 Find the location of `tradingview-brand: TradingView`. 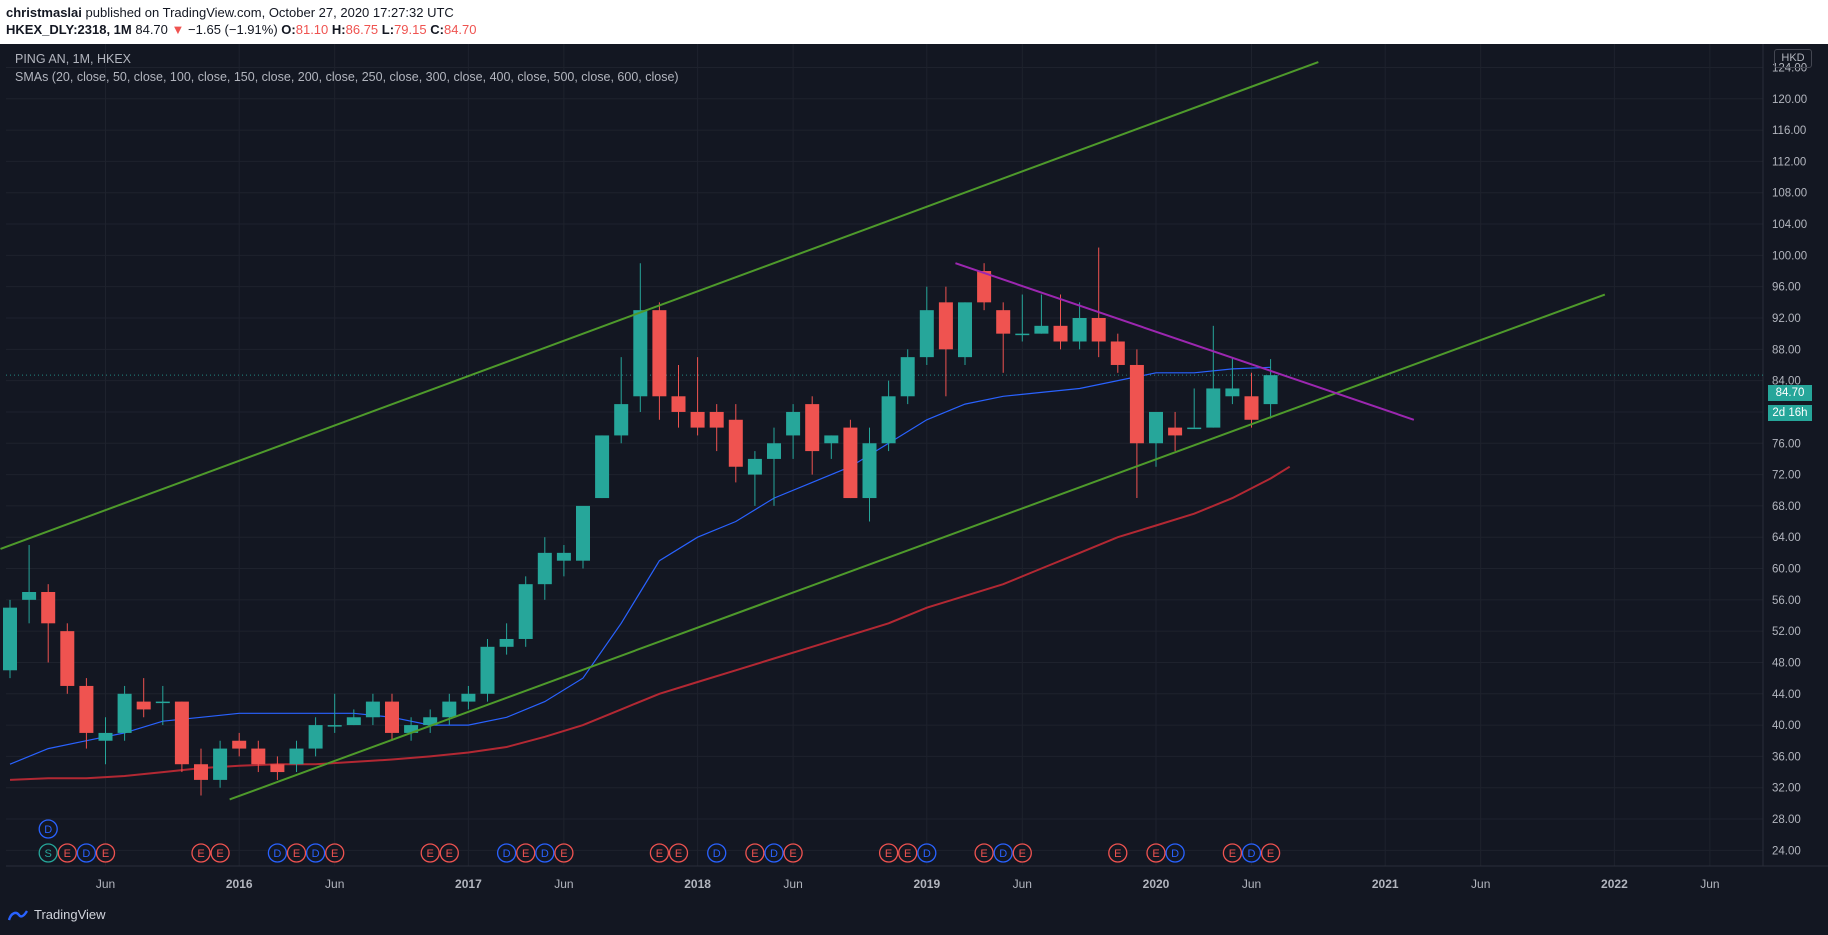

tradingview-brand: TradingView is located at coordinates (57, 914).